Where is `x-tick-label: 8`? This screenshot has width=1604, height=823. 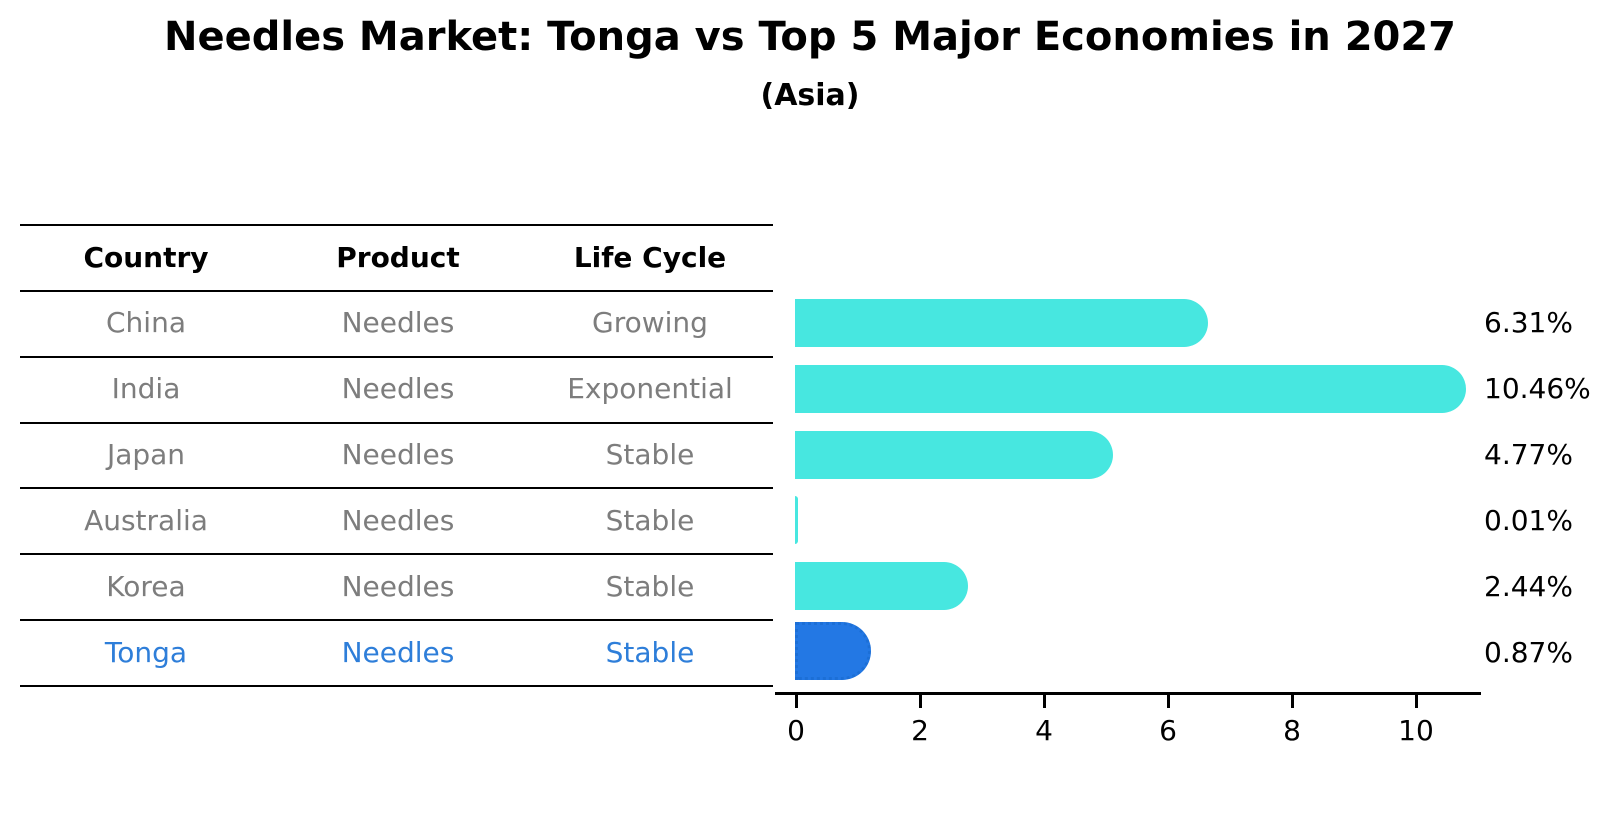
x-tick-label: 8 is located at coordinates (1292, 730).